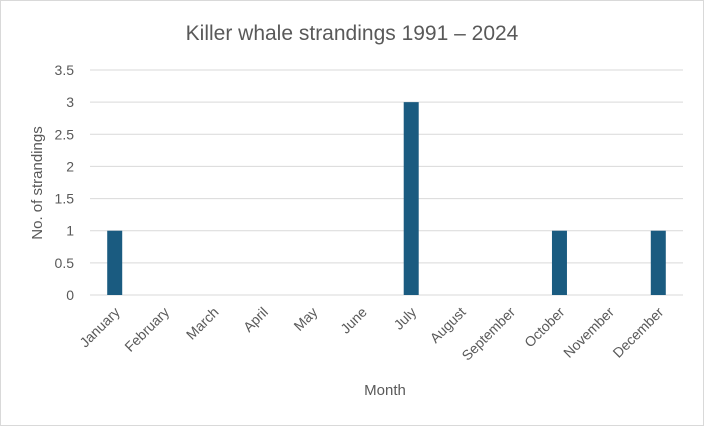 The width and height of the screenshot is (704, 426). Describe the element at coordinates (411, 199) in the screenshot. I see `bar-july` at that location.